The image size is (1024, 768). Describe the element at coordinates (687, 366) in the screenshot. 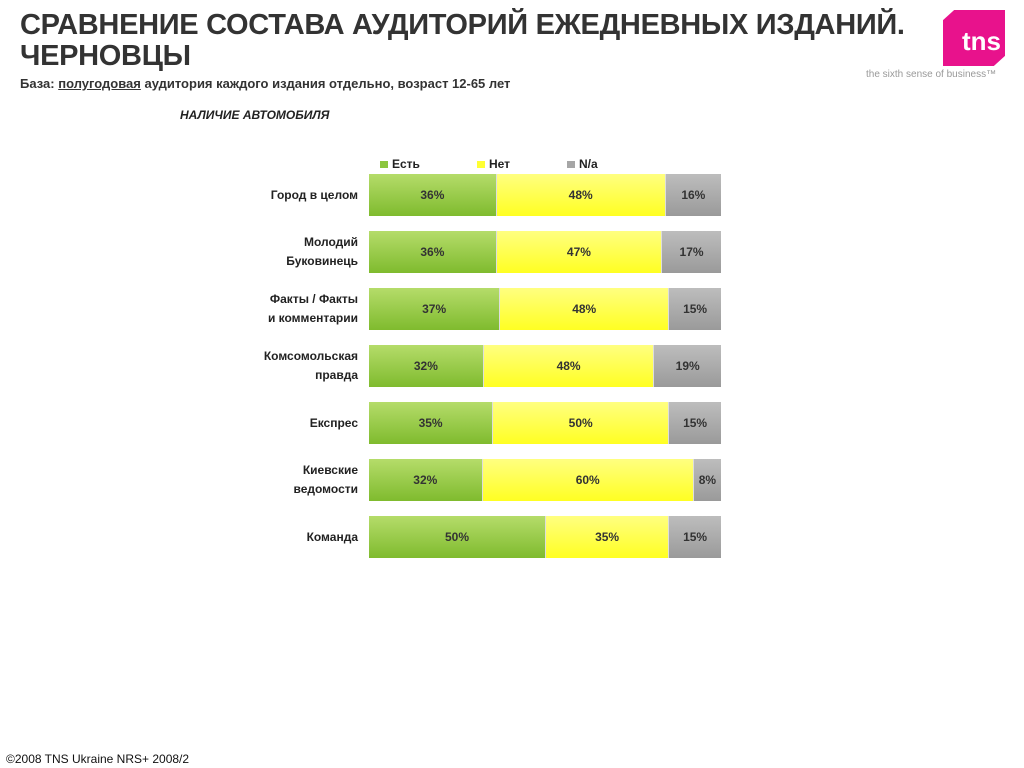

I see `bar-segment-na: 19%` at that location.